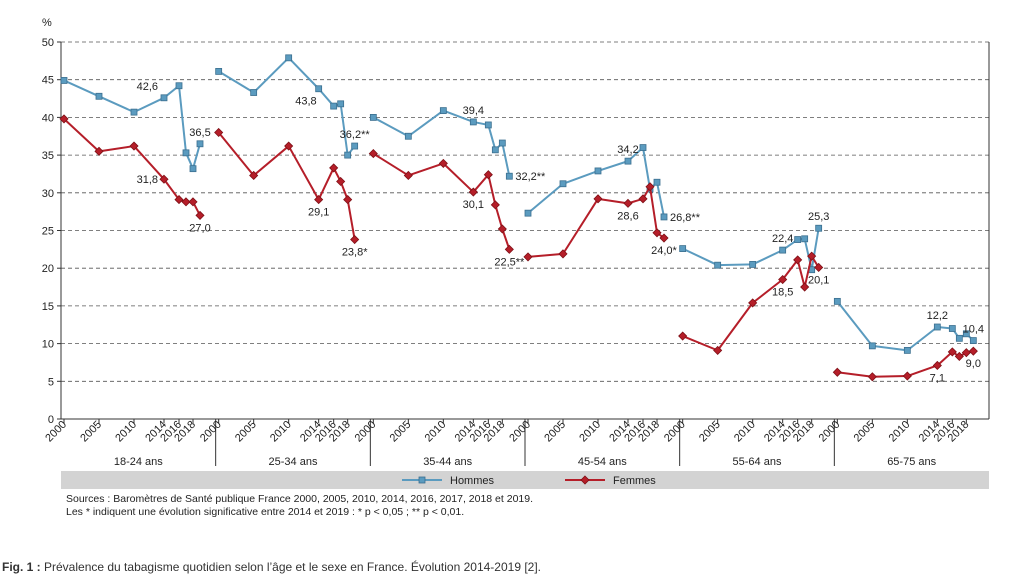 Image resolution: width=1024 pixels, height=578 pixels. What do you see at coordinates (937, 378) in the screenshot?
I see `data-label: 7,1` at bounding box center [937, 378].